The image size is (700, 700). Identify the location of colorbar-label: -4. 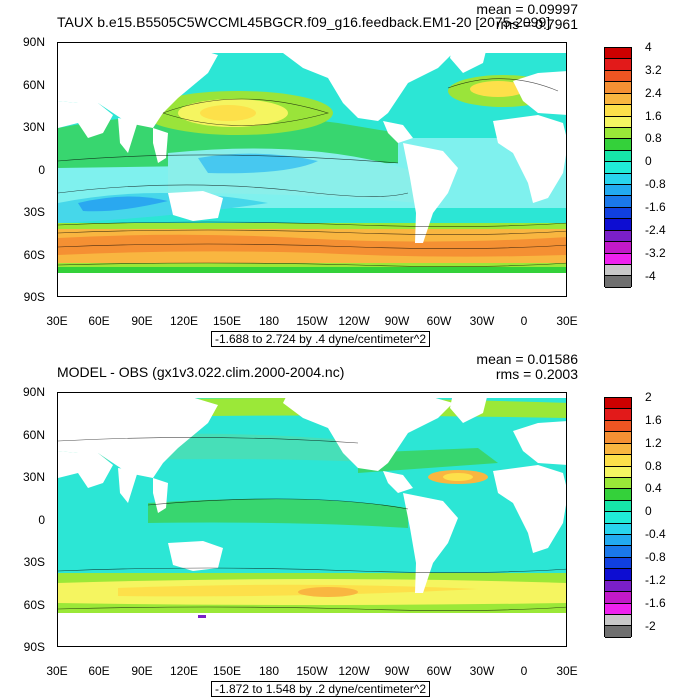
(650, 275).